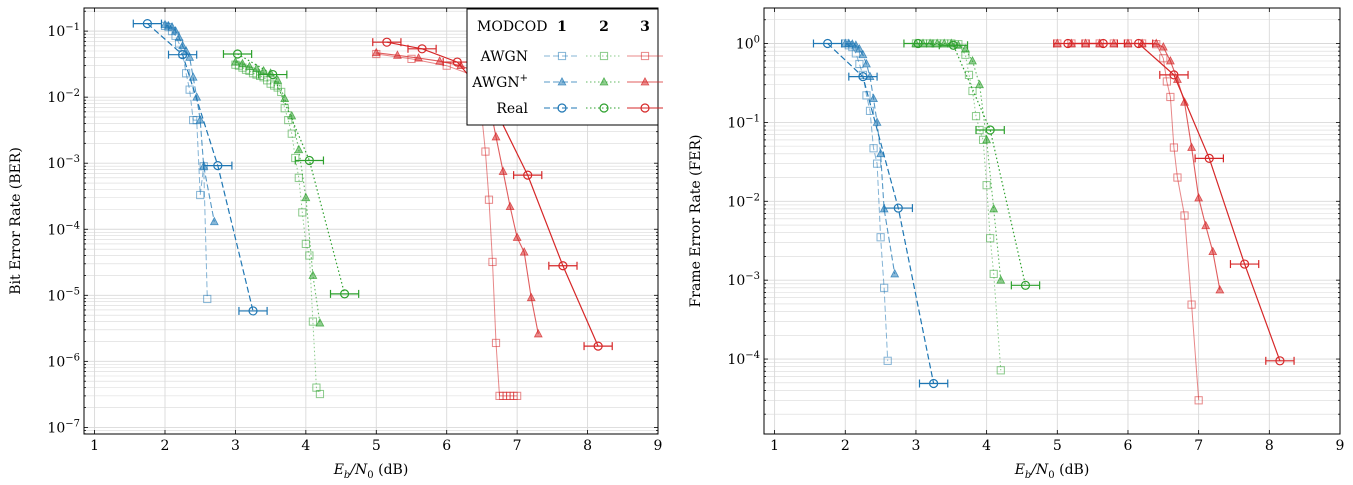 This screenshot has height=485, width=1353. I want to click on ber-x-tick-label: 2, so click(165, 446).